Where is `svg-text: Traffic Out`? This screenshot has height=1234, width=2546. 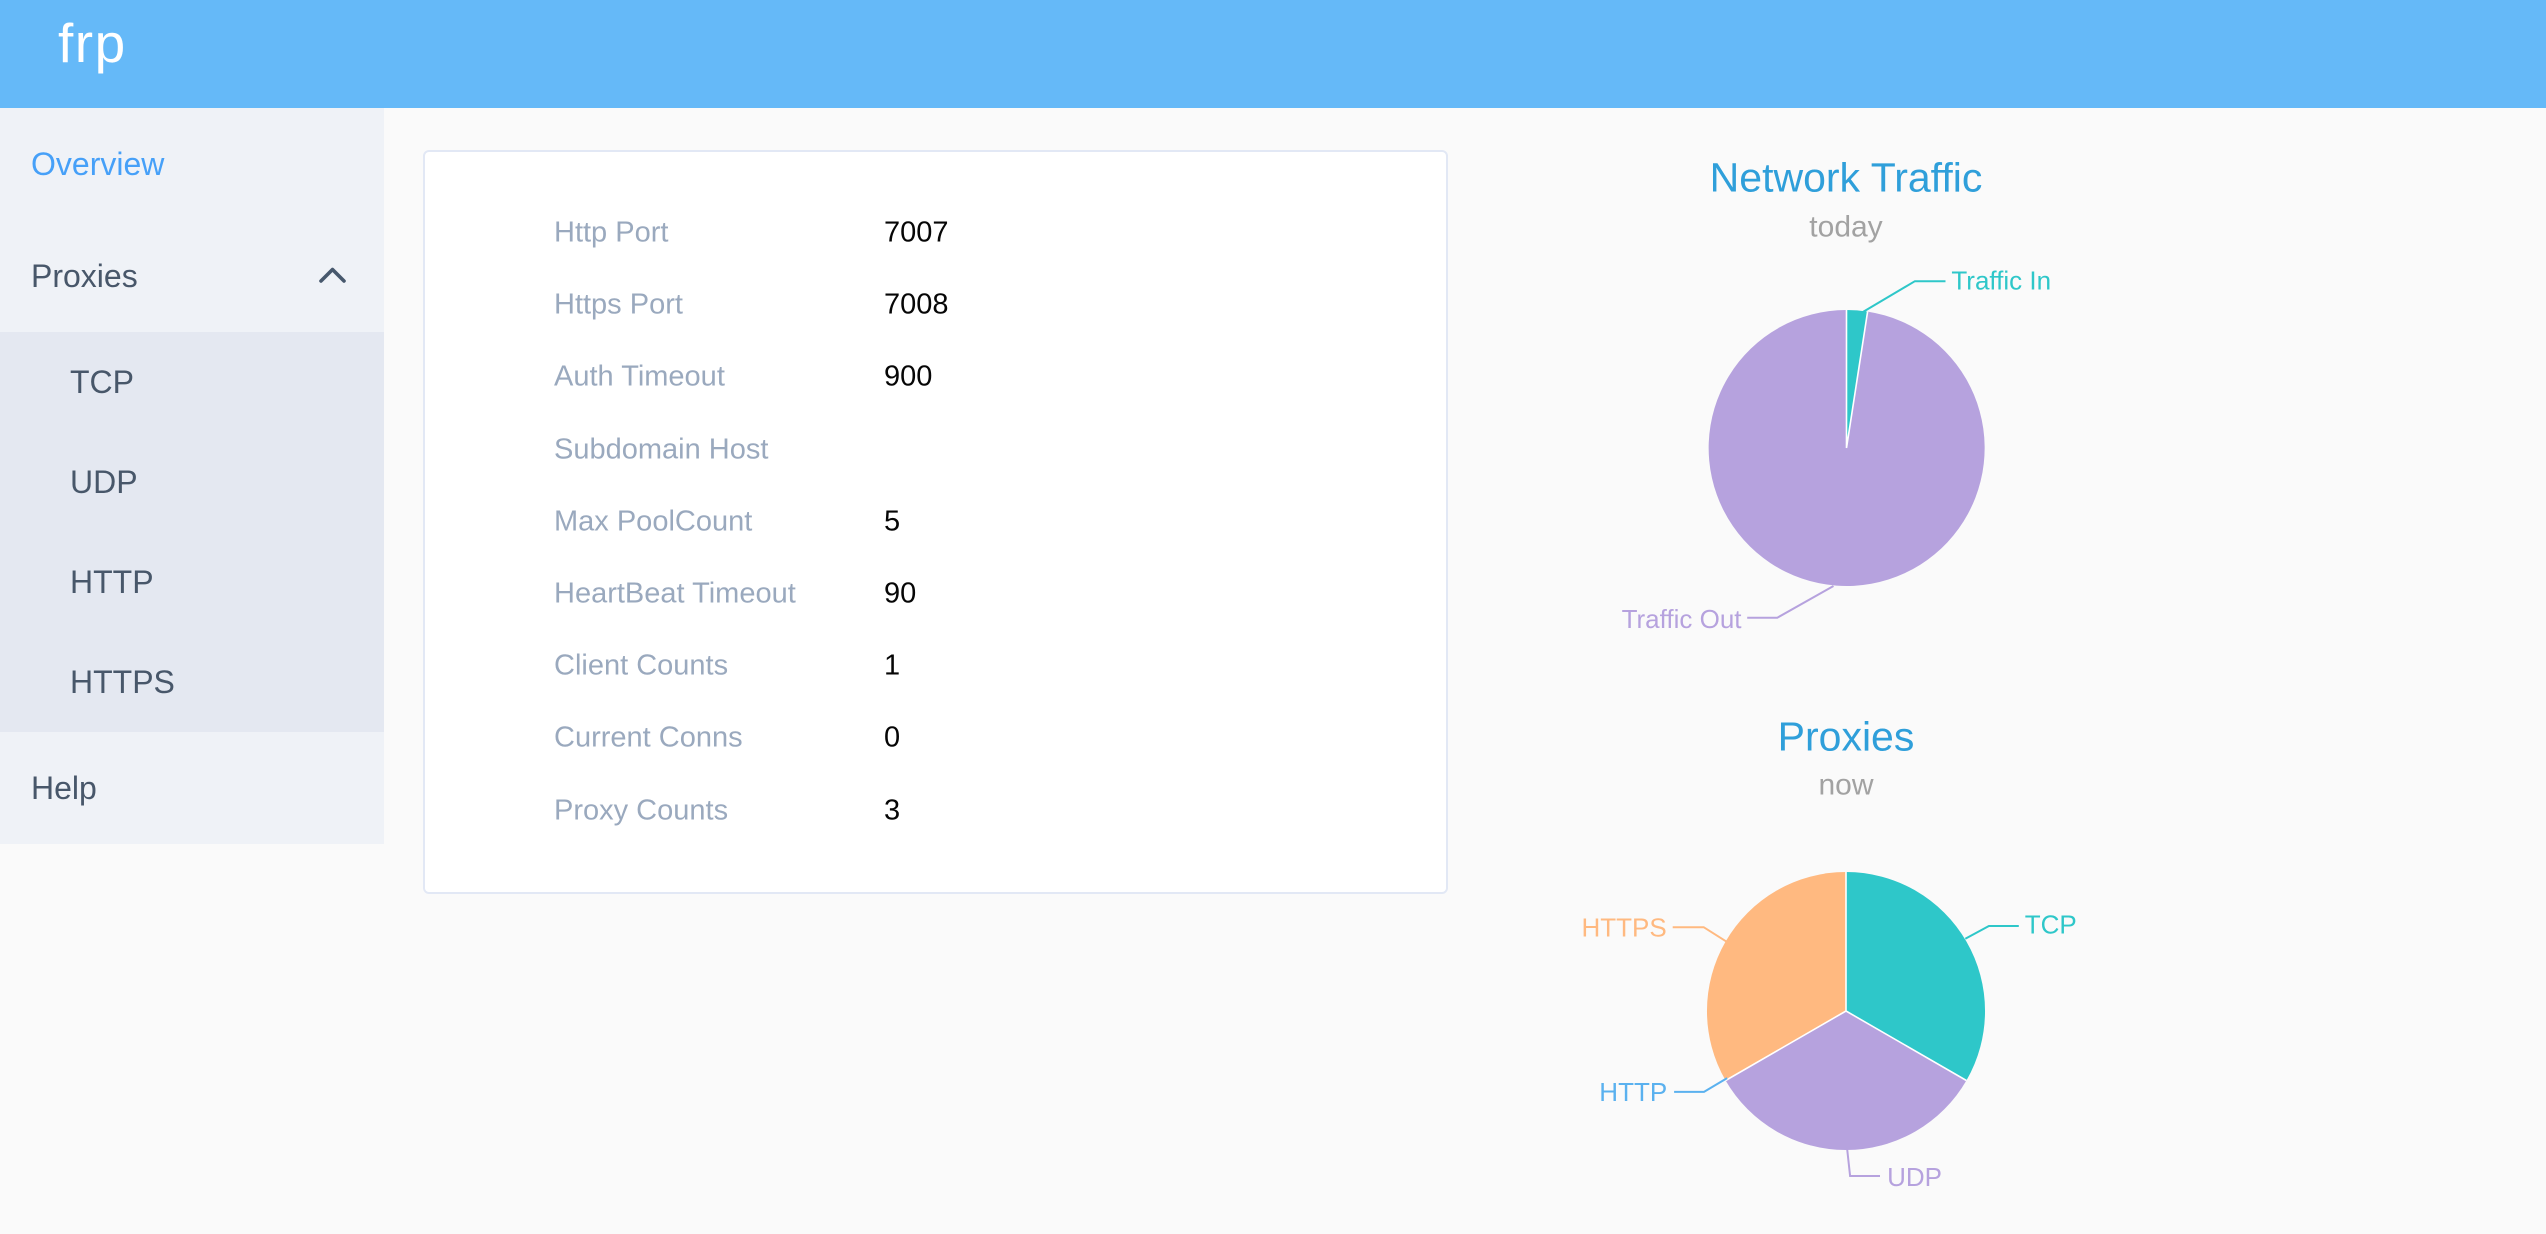
svg-text: Traffic Out is located at coordinates (1682, 619).